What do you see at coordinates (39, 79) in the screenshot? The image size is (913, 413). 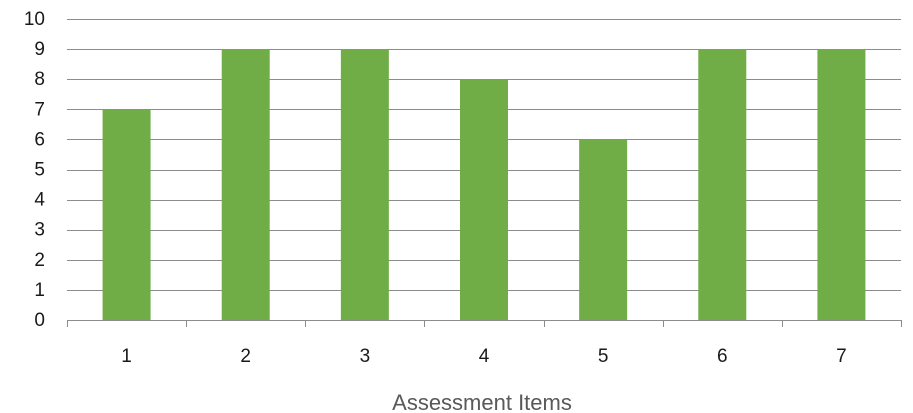 I see `y-tick-label: 8` at bounding box center [39, 79].